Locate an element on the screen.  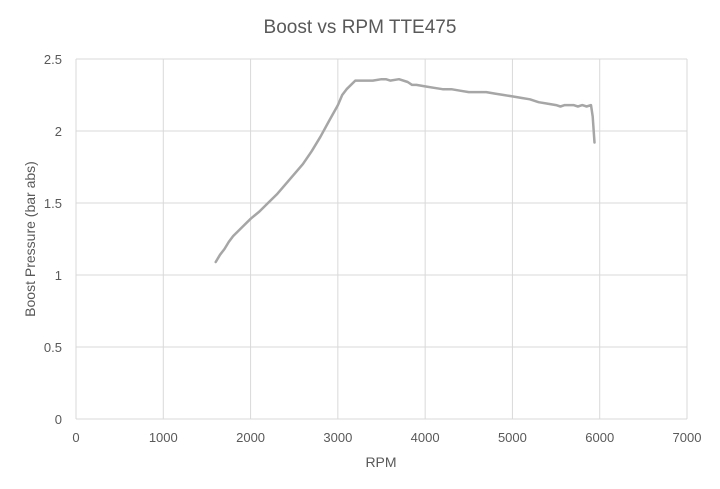
x-tick-label: 2000 is located at coordinates (250, 437).